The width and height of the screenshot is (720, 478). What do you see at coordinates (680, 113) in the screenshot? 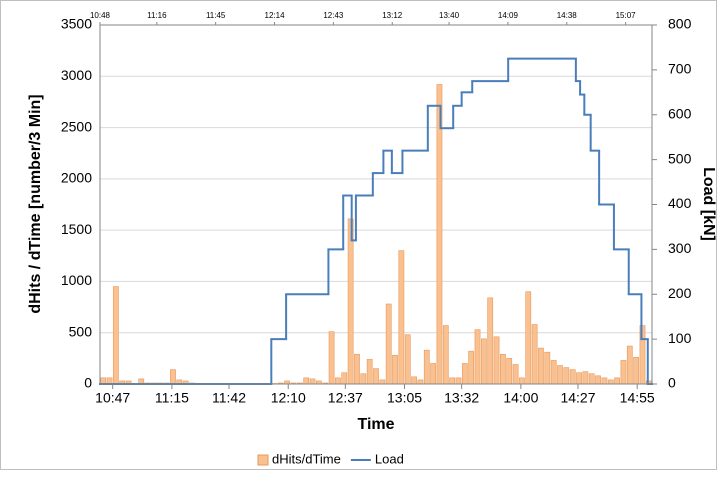
I see `y2-tick-label: 600` at bounding box center [680, 113].